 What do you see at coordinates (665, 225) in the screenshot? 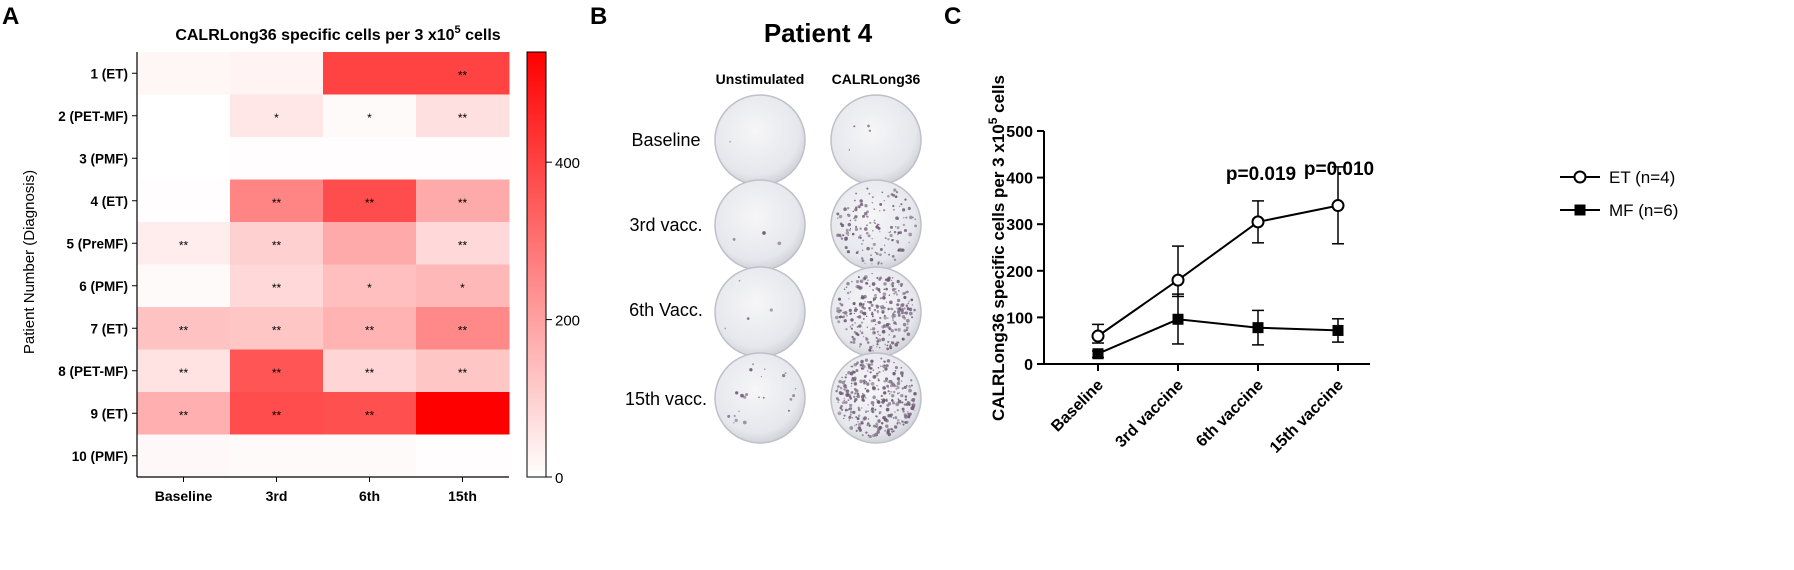
I see `row-label-3rd: 3rd vacc.` at bounding box center [665, 225].